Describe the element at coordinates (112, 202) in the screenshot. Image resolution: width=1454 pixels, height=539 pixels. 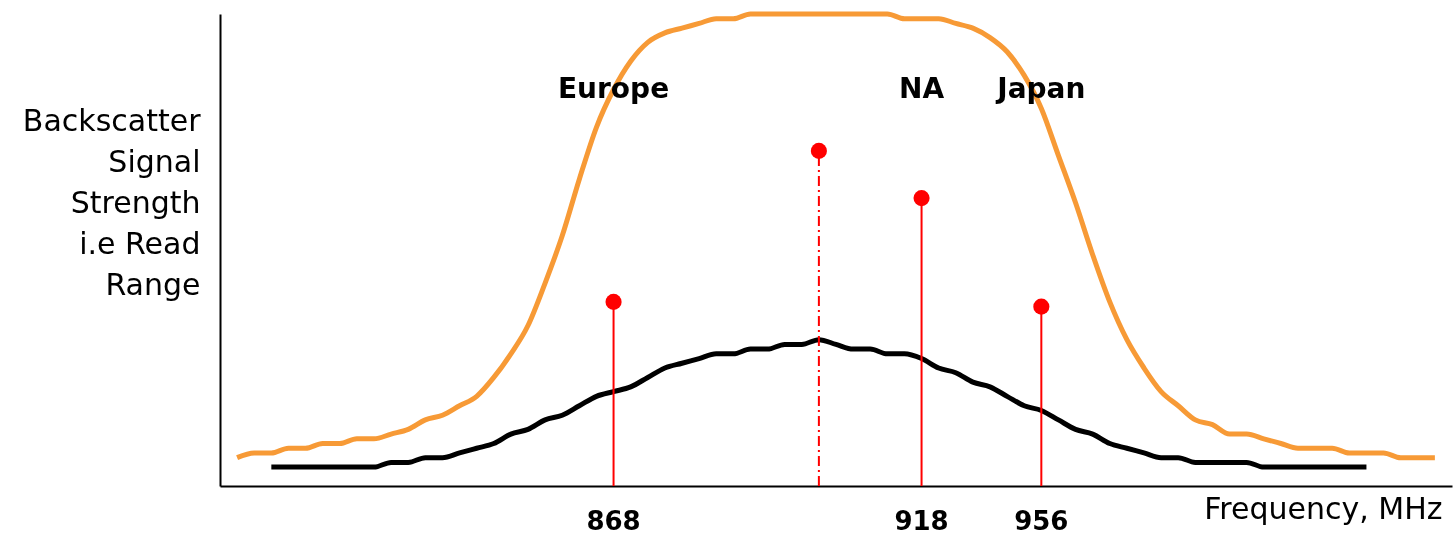
I see `y-axis-title: Backscatter Signal Strength i.e Read Range` at that location.